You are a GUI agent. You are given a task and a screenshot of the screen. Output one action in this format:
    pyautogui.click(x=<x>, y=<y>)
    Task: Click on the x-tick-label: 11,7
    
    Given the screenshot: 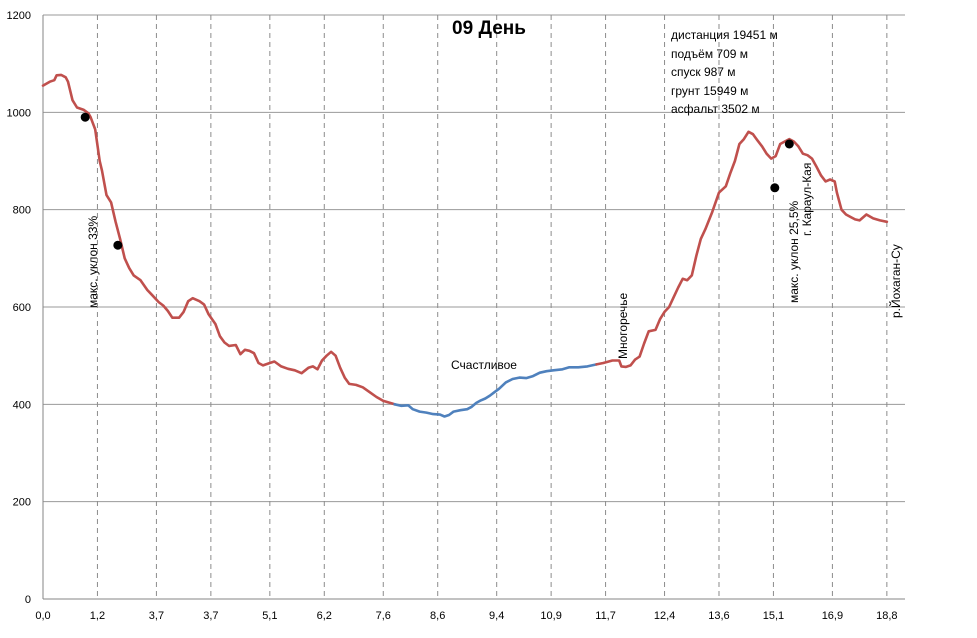 What is the action you would take?
    pyautogui.click(x=605, y=616)
    